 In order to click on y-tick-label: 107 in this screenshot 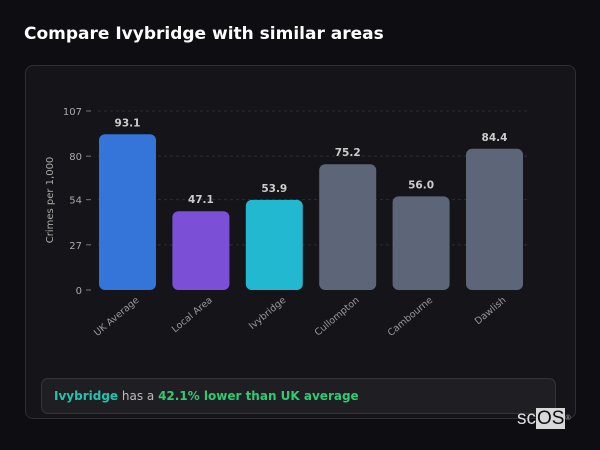, I will do `click(72, 112)`.